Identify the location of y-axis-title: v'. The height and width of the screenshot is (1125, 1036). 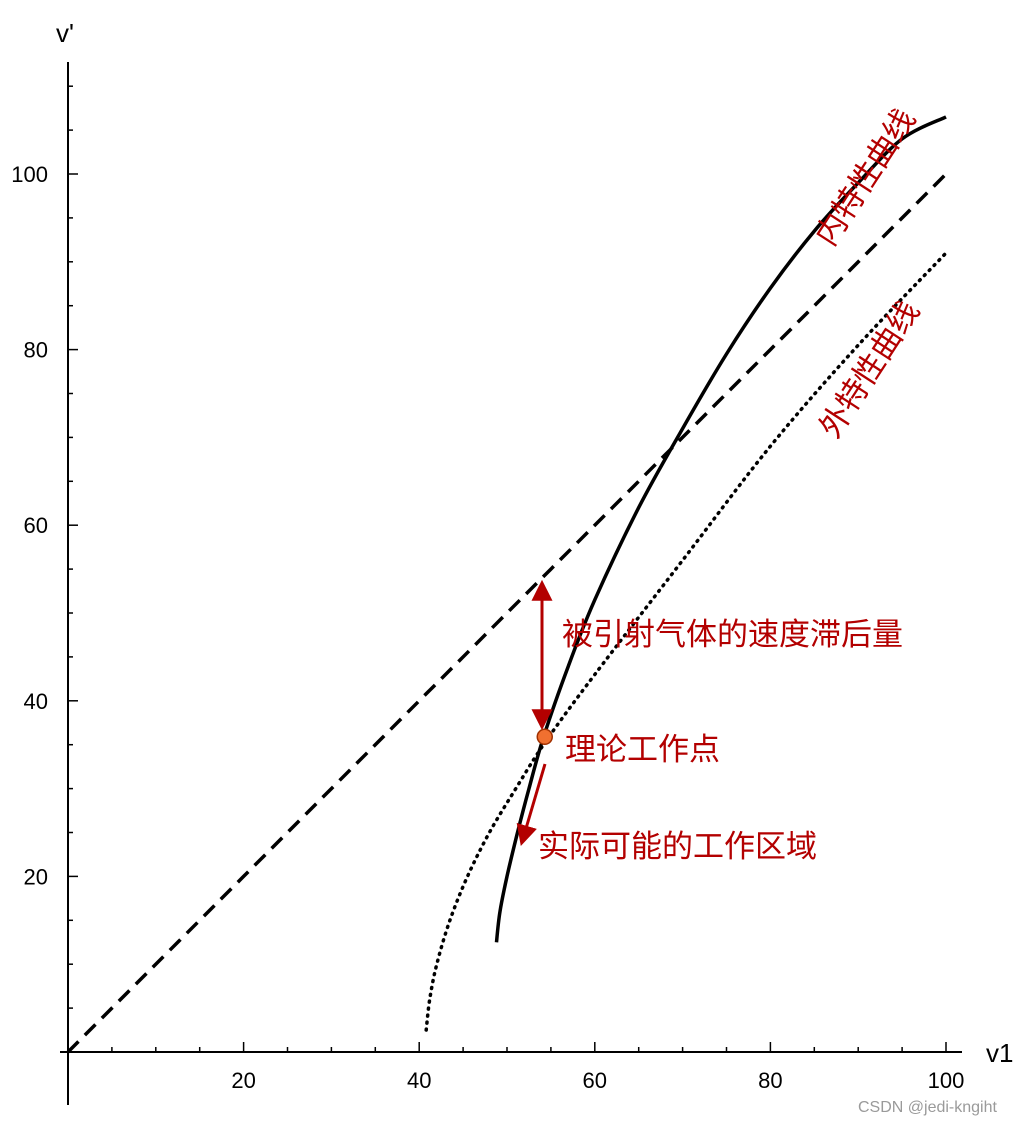
(65, 33).